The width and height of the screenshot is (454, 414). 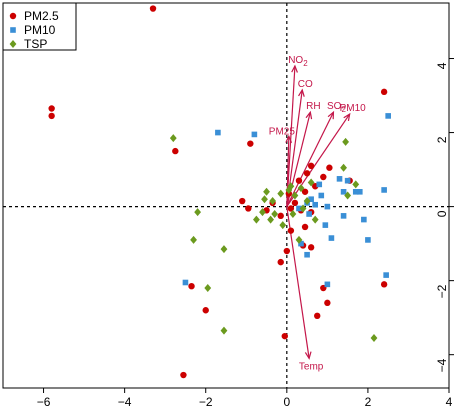 What do you see at coordinates (313, 106) in the screenshot?
I see `arrow-label-rh: RH` at bounding box center [313, 106].